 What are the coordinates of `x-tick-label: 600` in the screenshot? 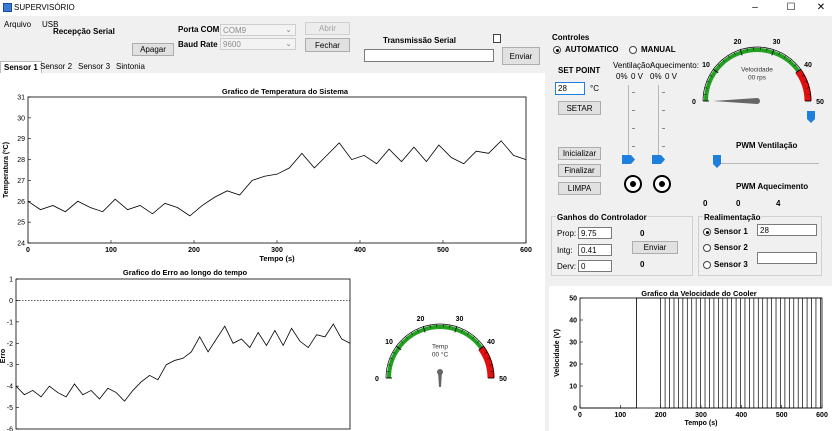 It's located at (526, 250).